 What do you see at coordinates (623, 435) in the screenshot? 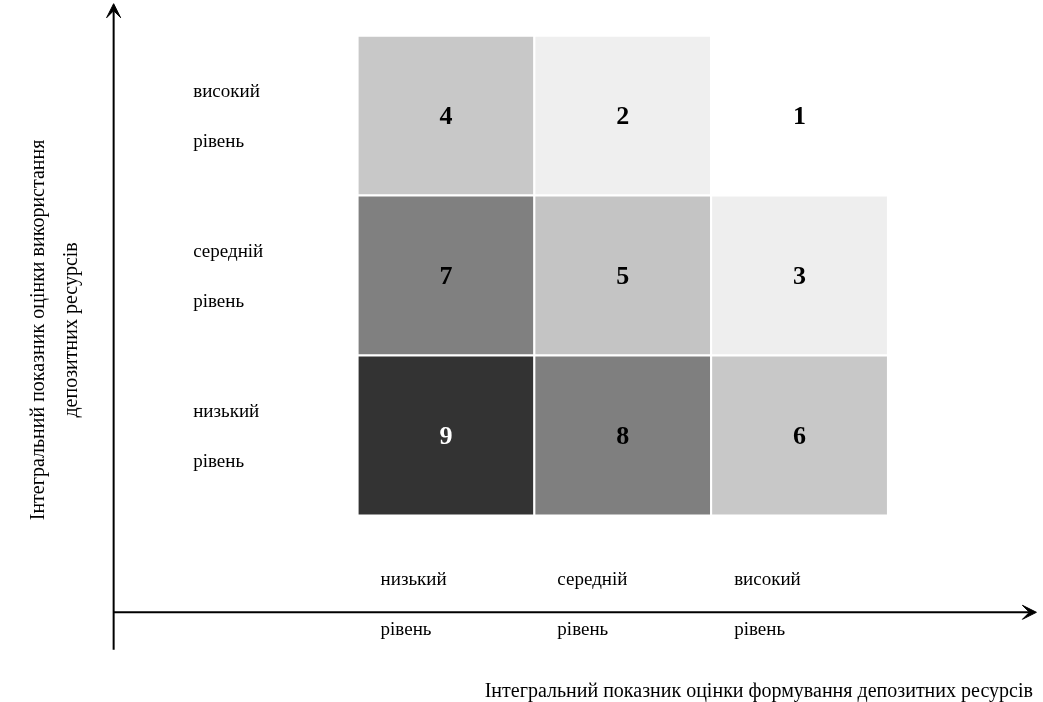
I see `data-label: 8` at bounding box center [623, 435].